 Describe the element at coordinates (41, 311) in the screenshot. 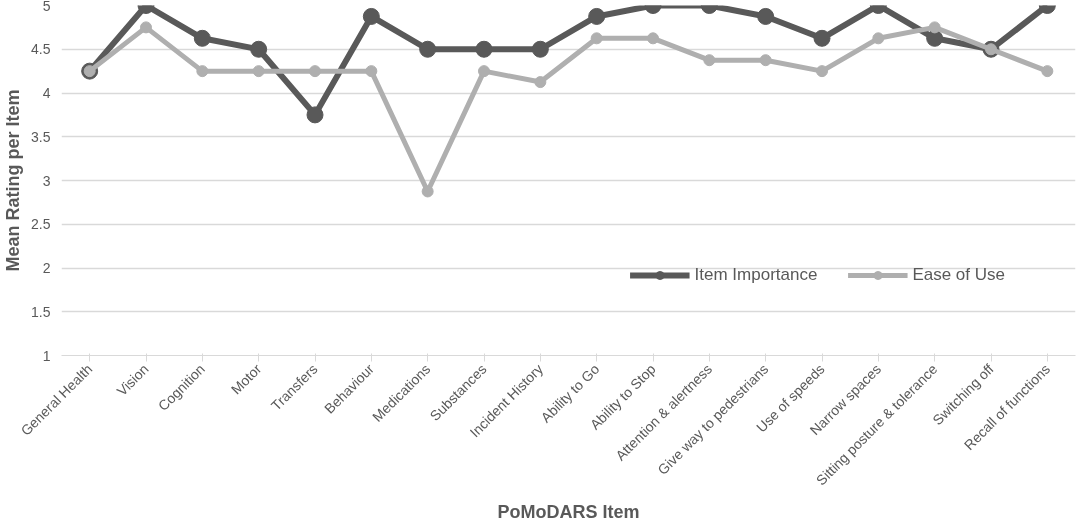

I see `y-tick-label: 1.5` at that location.